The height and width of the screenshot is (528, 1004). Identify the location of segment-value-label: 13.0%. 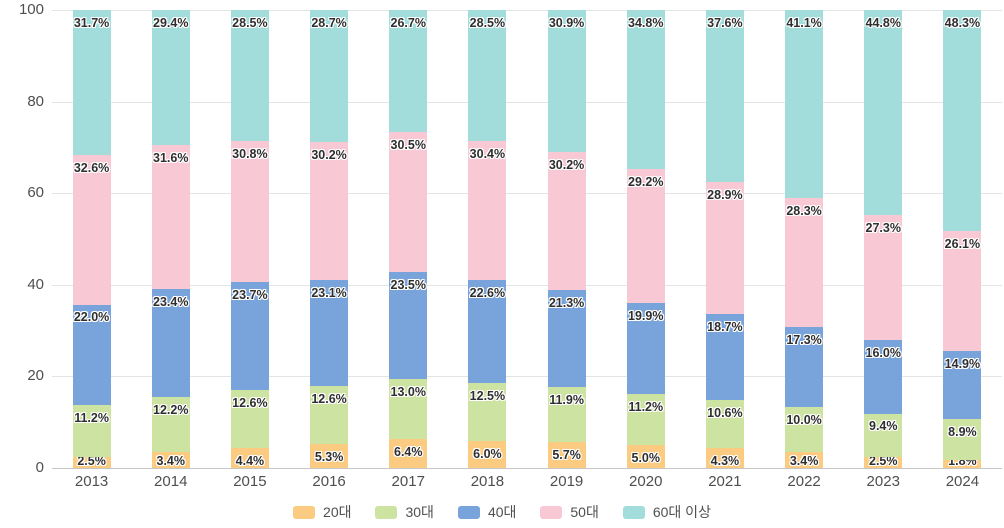
(408, 392).